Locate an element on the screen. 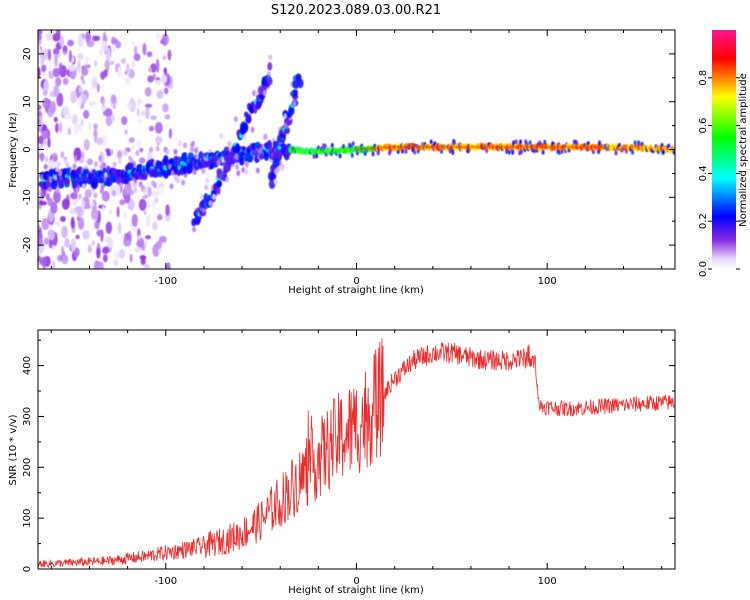 This screenshot has width=750, height=600. snr-x-tick-label: -100 is located at coordinates (165, 581).